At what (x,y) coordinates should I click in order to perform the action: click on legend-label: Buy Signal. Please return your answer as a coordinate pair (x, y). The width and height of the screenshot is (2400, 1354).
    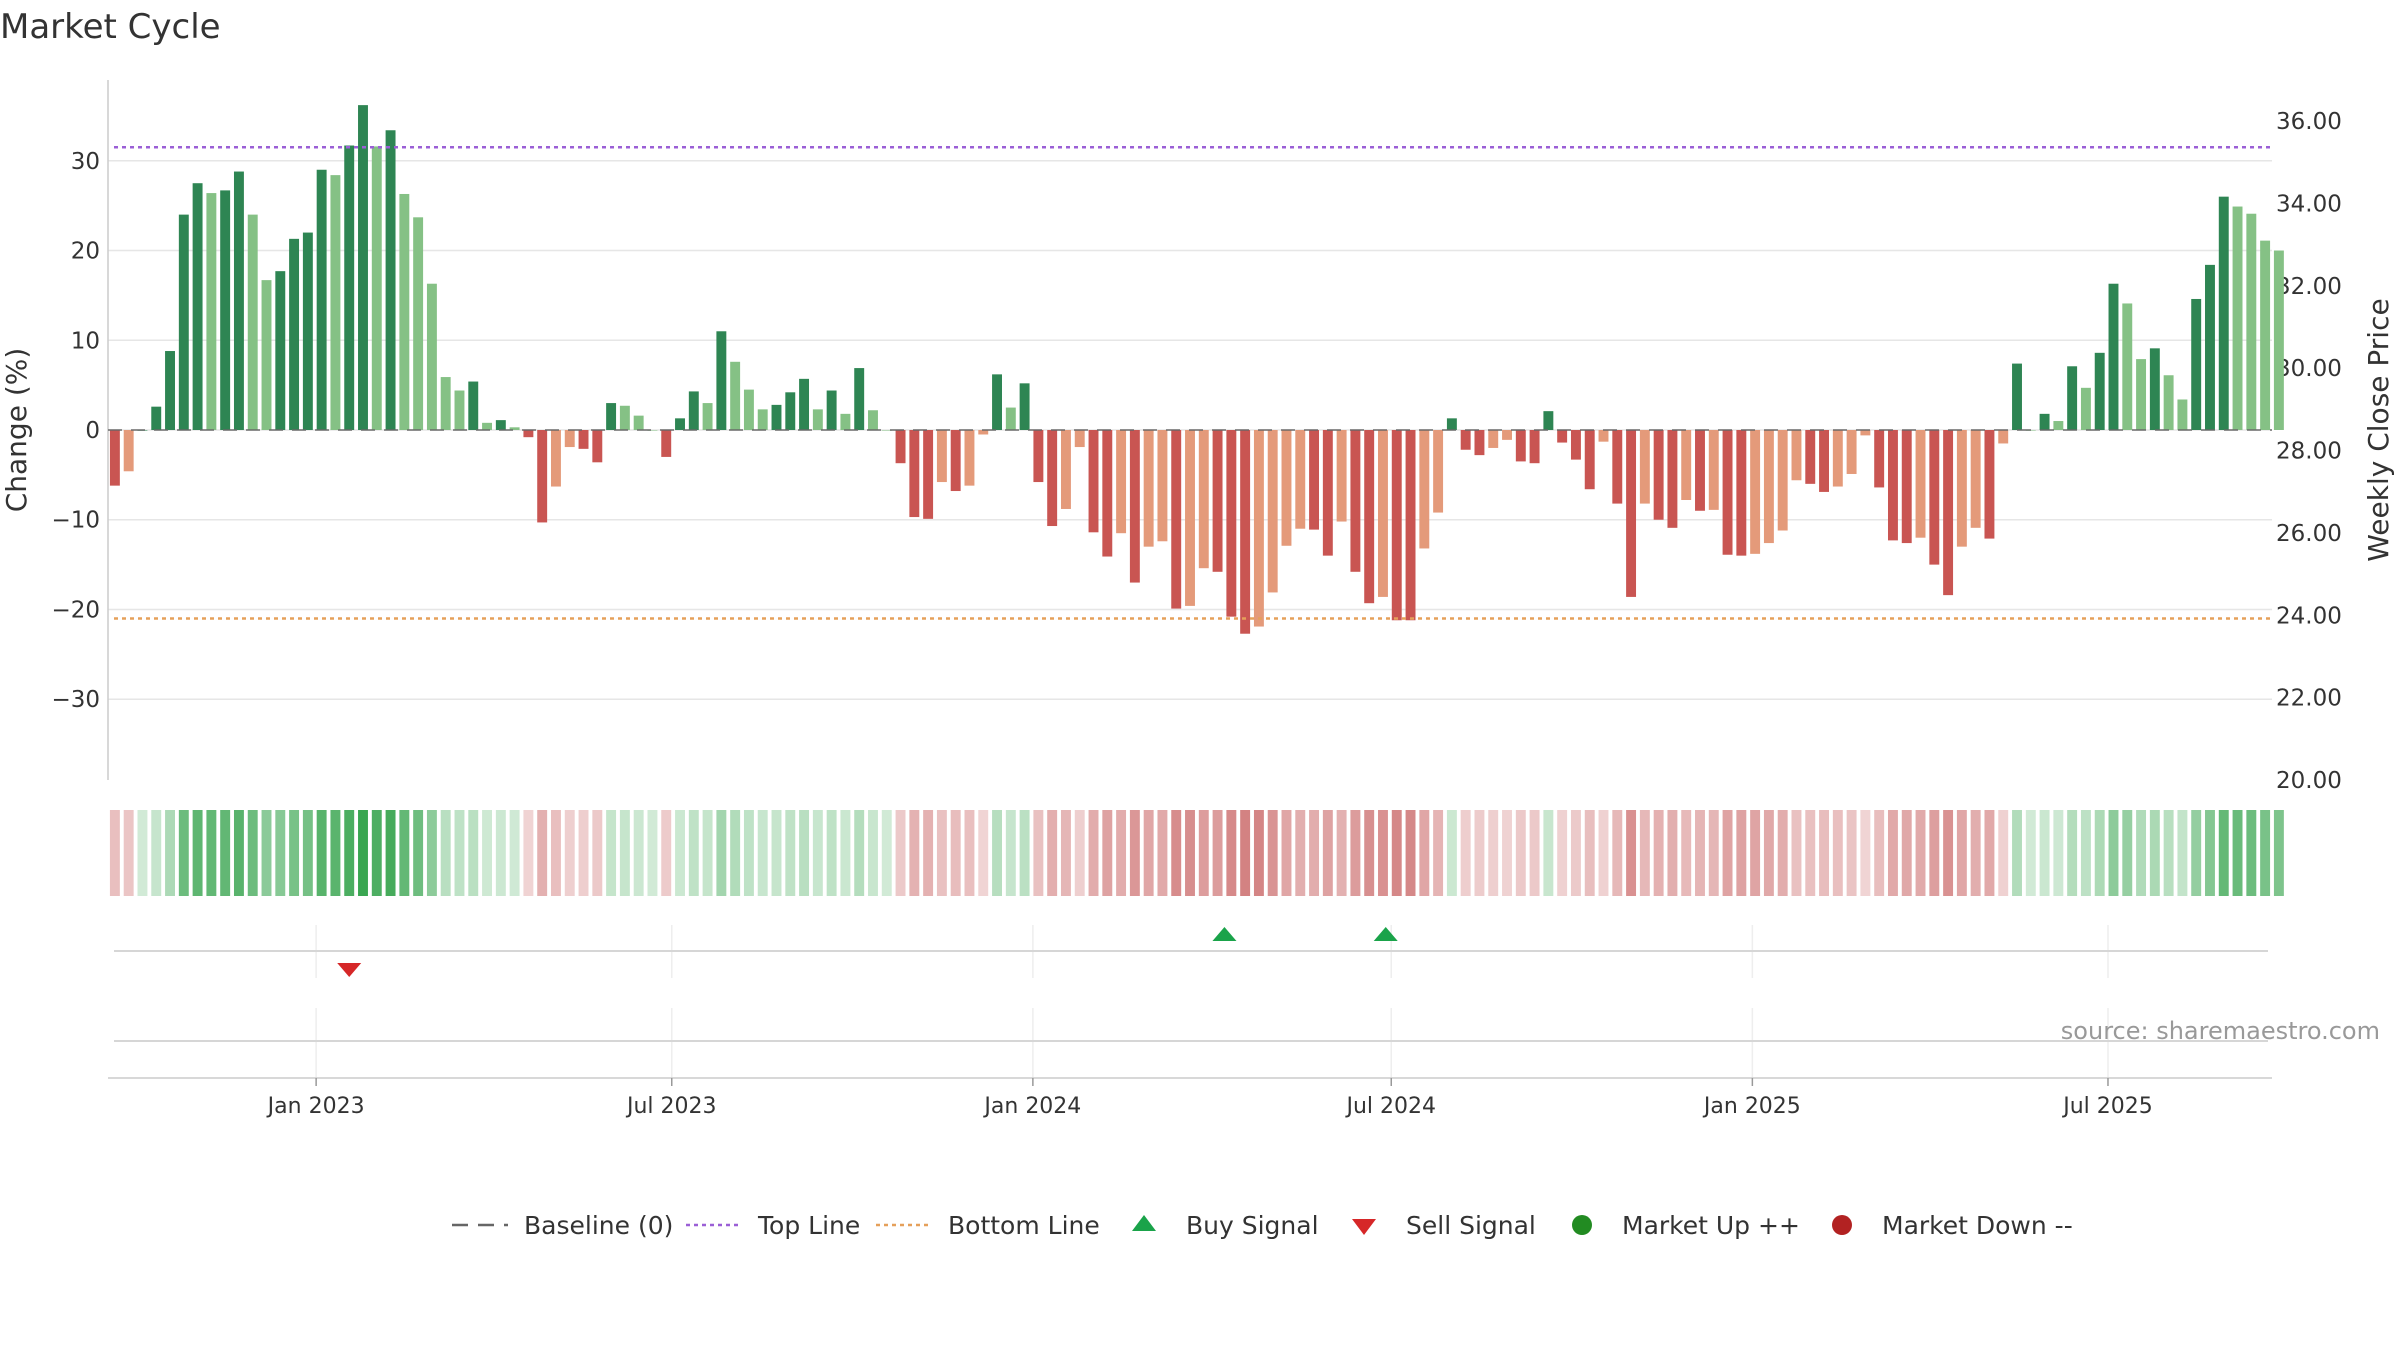
    Looking at the image, I should click on (1252, 1225).